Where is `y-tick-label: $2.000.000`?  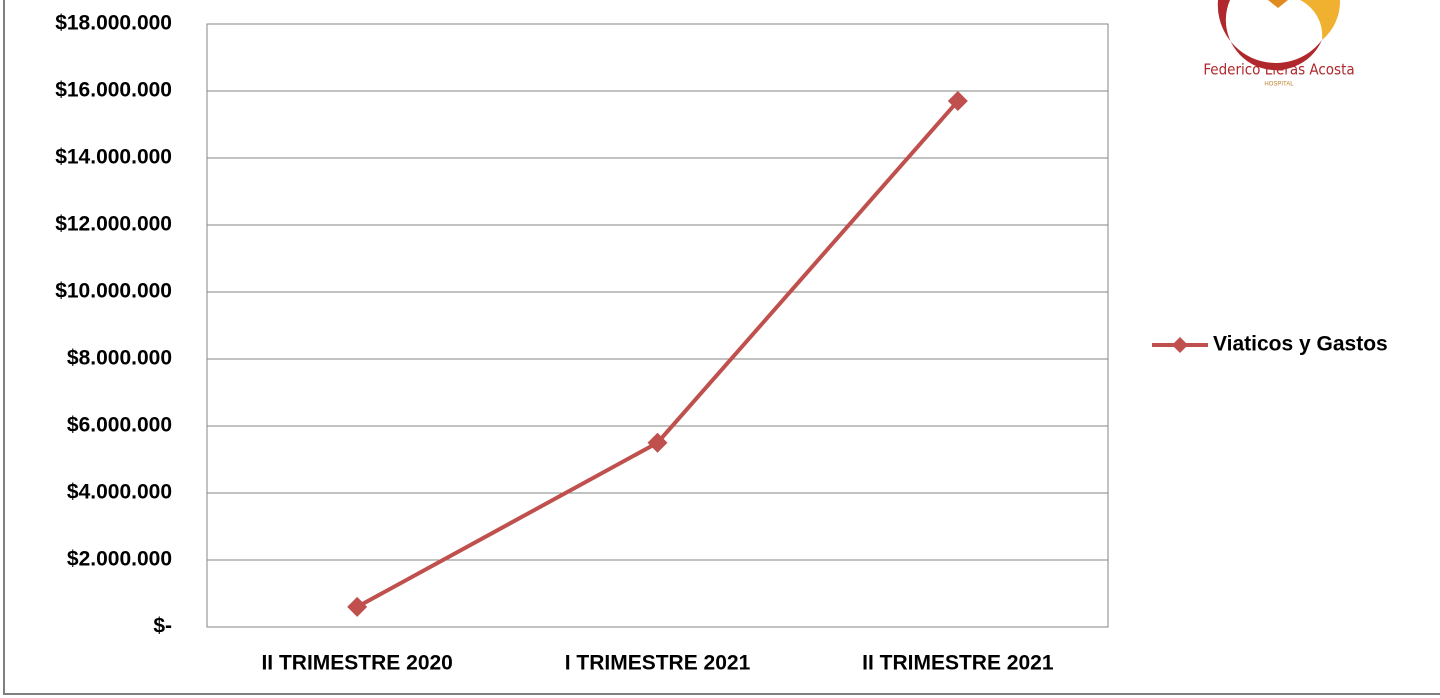 y-tick-label: $2.000.000 is located at coordinates (119, 559).